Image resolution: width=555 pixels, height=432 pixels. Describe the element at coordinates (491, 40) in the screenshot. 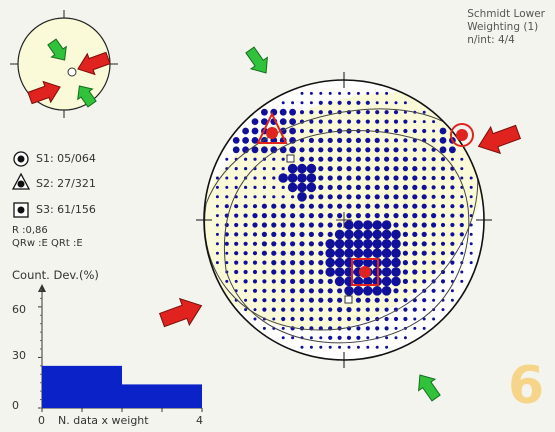

I see `n-int-label: n/int: 4/4` at that location.